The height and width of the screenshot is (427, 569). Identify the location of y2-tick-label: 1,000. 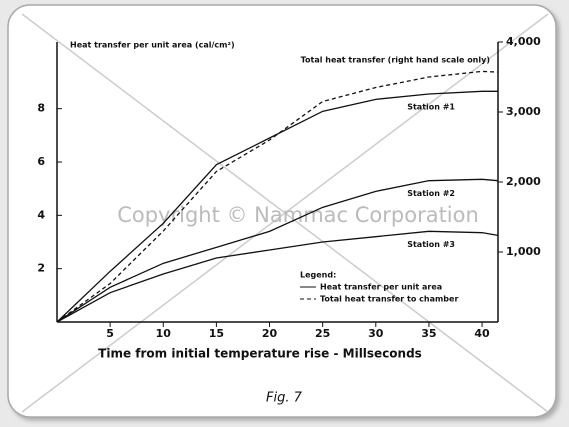
(523, 251).